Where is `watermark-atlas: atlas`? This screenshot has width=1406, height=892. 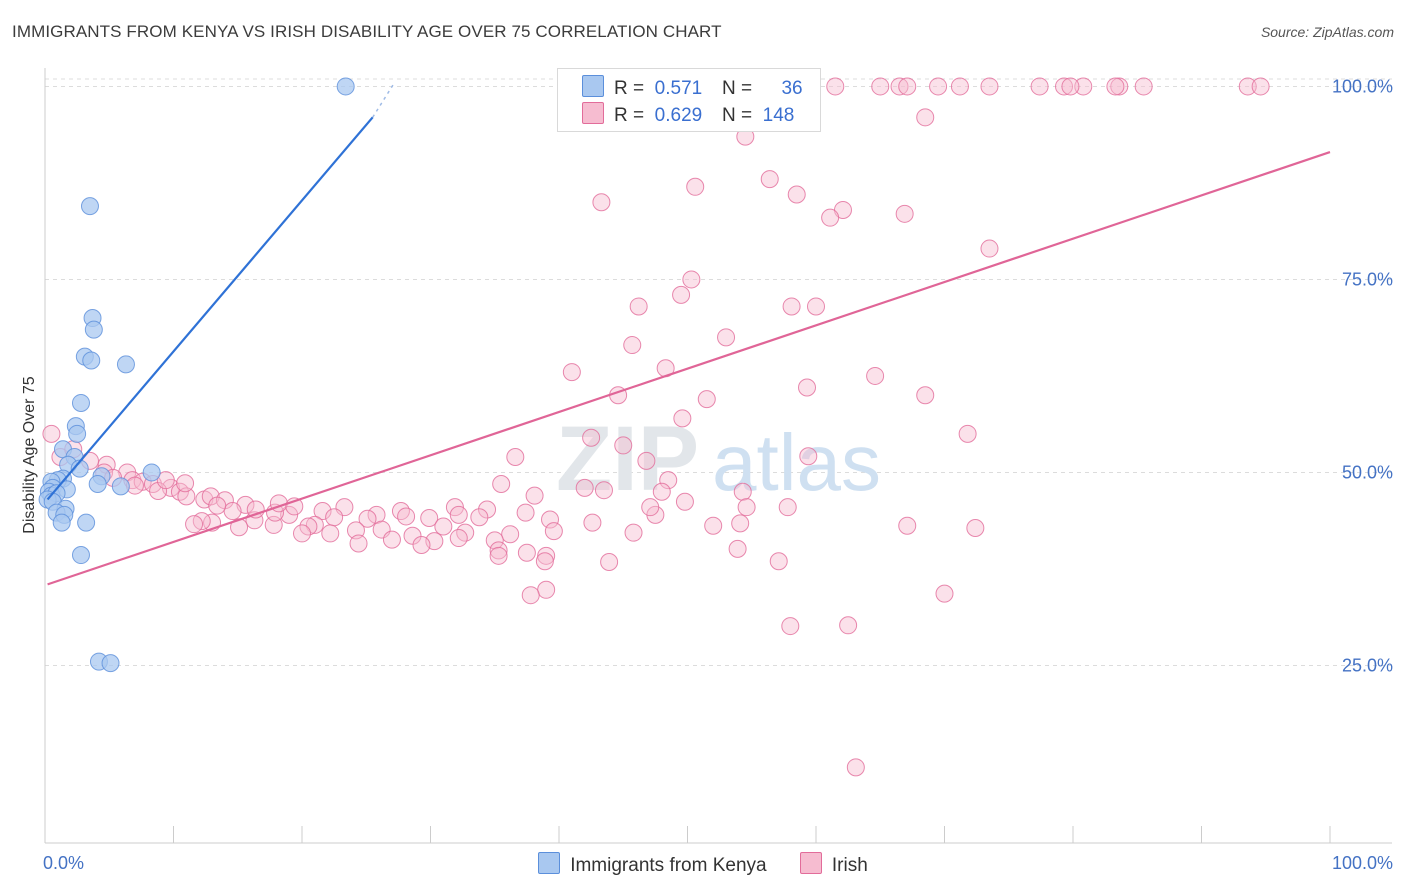 watermark-atlas: atlas is located at coordinates (796, 462).